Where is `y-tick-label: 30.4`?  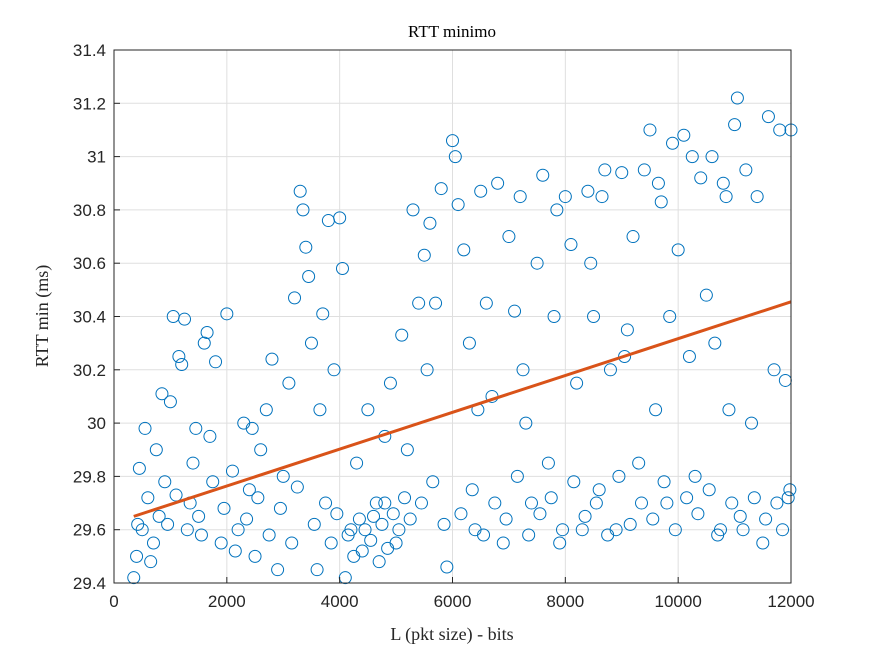 y-tick-label: 30.4 is located at coordinates (89, 317).